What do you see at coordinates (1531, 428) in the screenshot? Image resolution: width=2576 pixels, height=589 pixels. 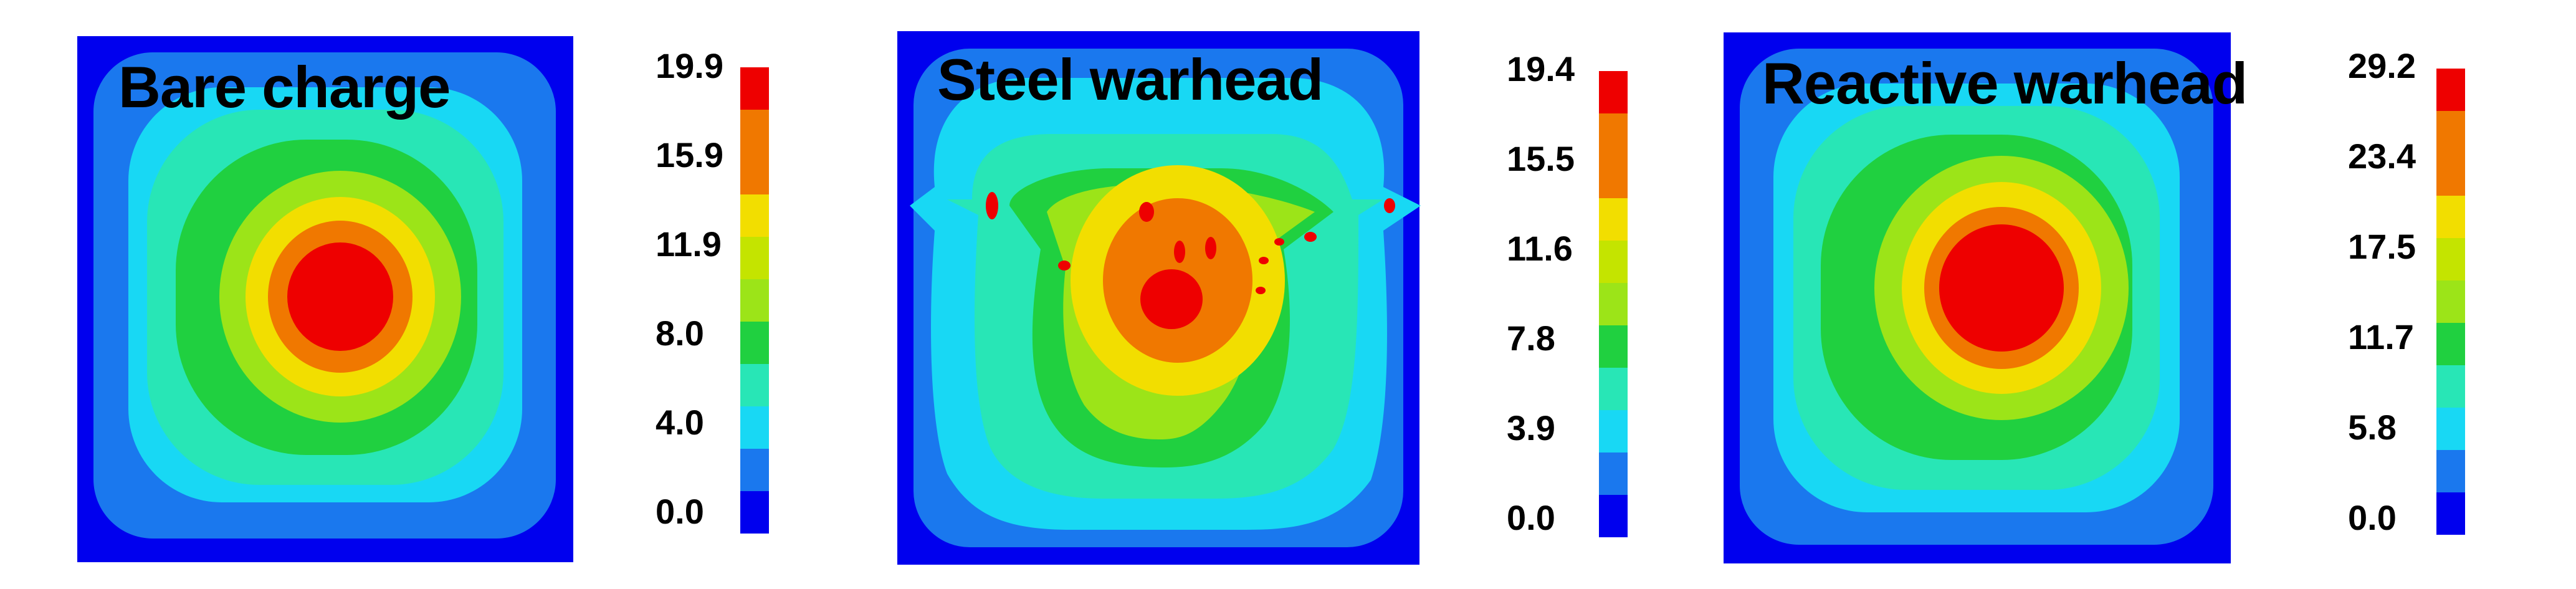 I see `colorbar-tick-label: 3.9` at bounding box center [1531, 428].